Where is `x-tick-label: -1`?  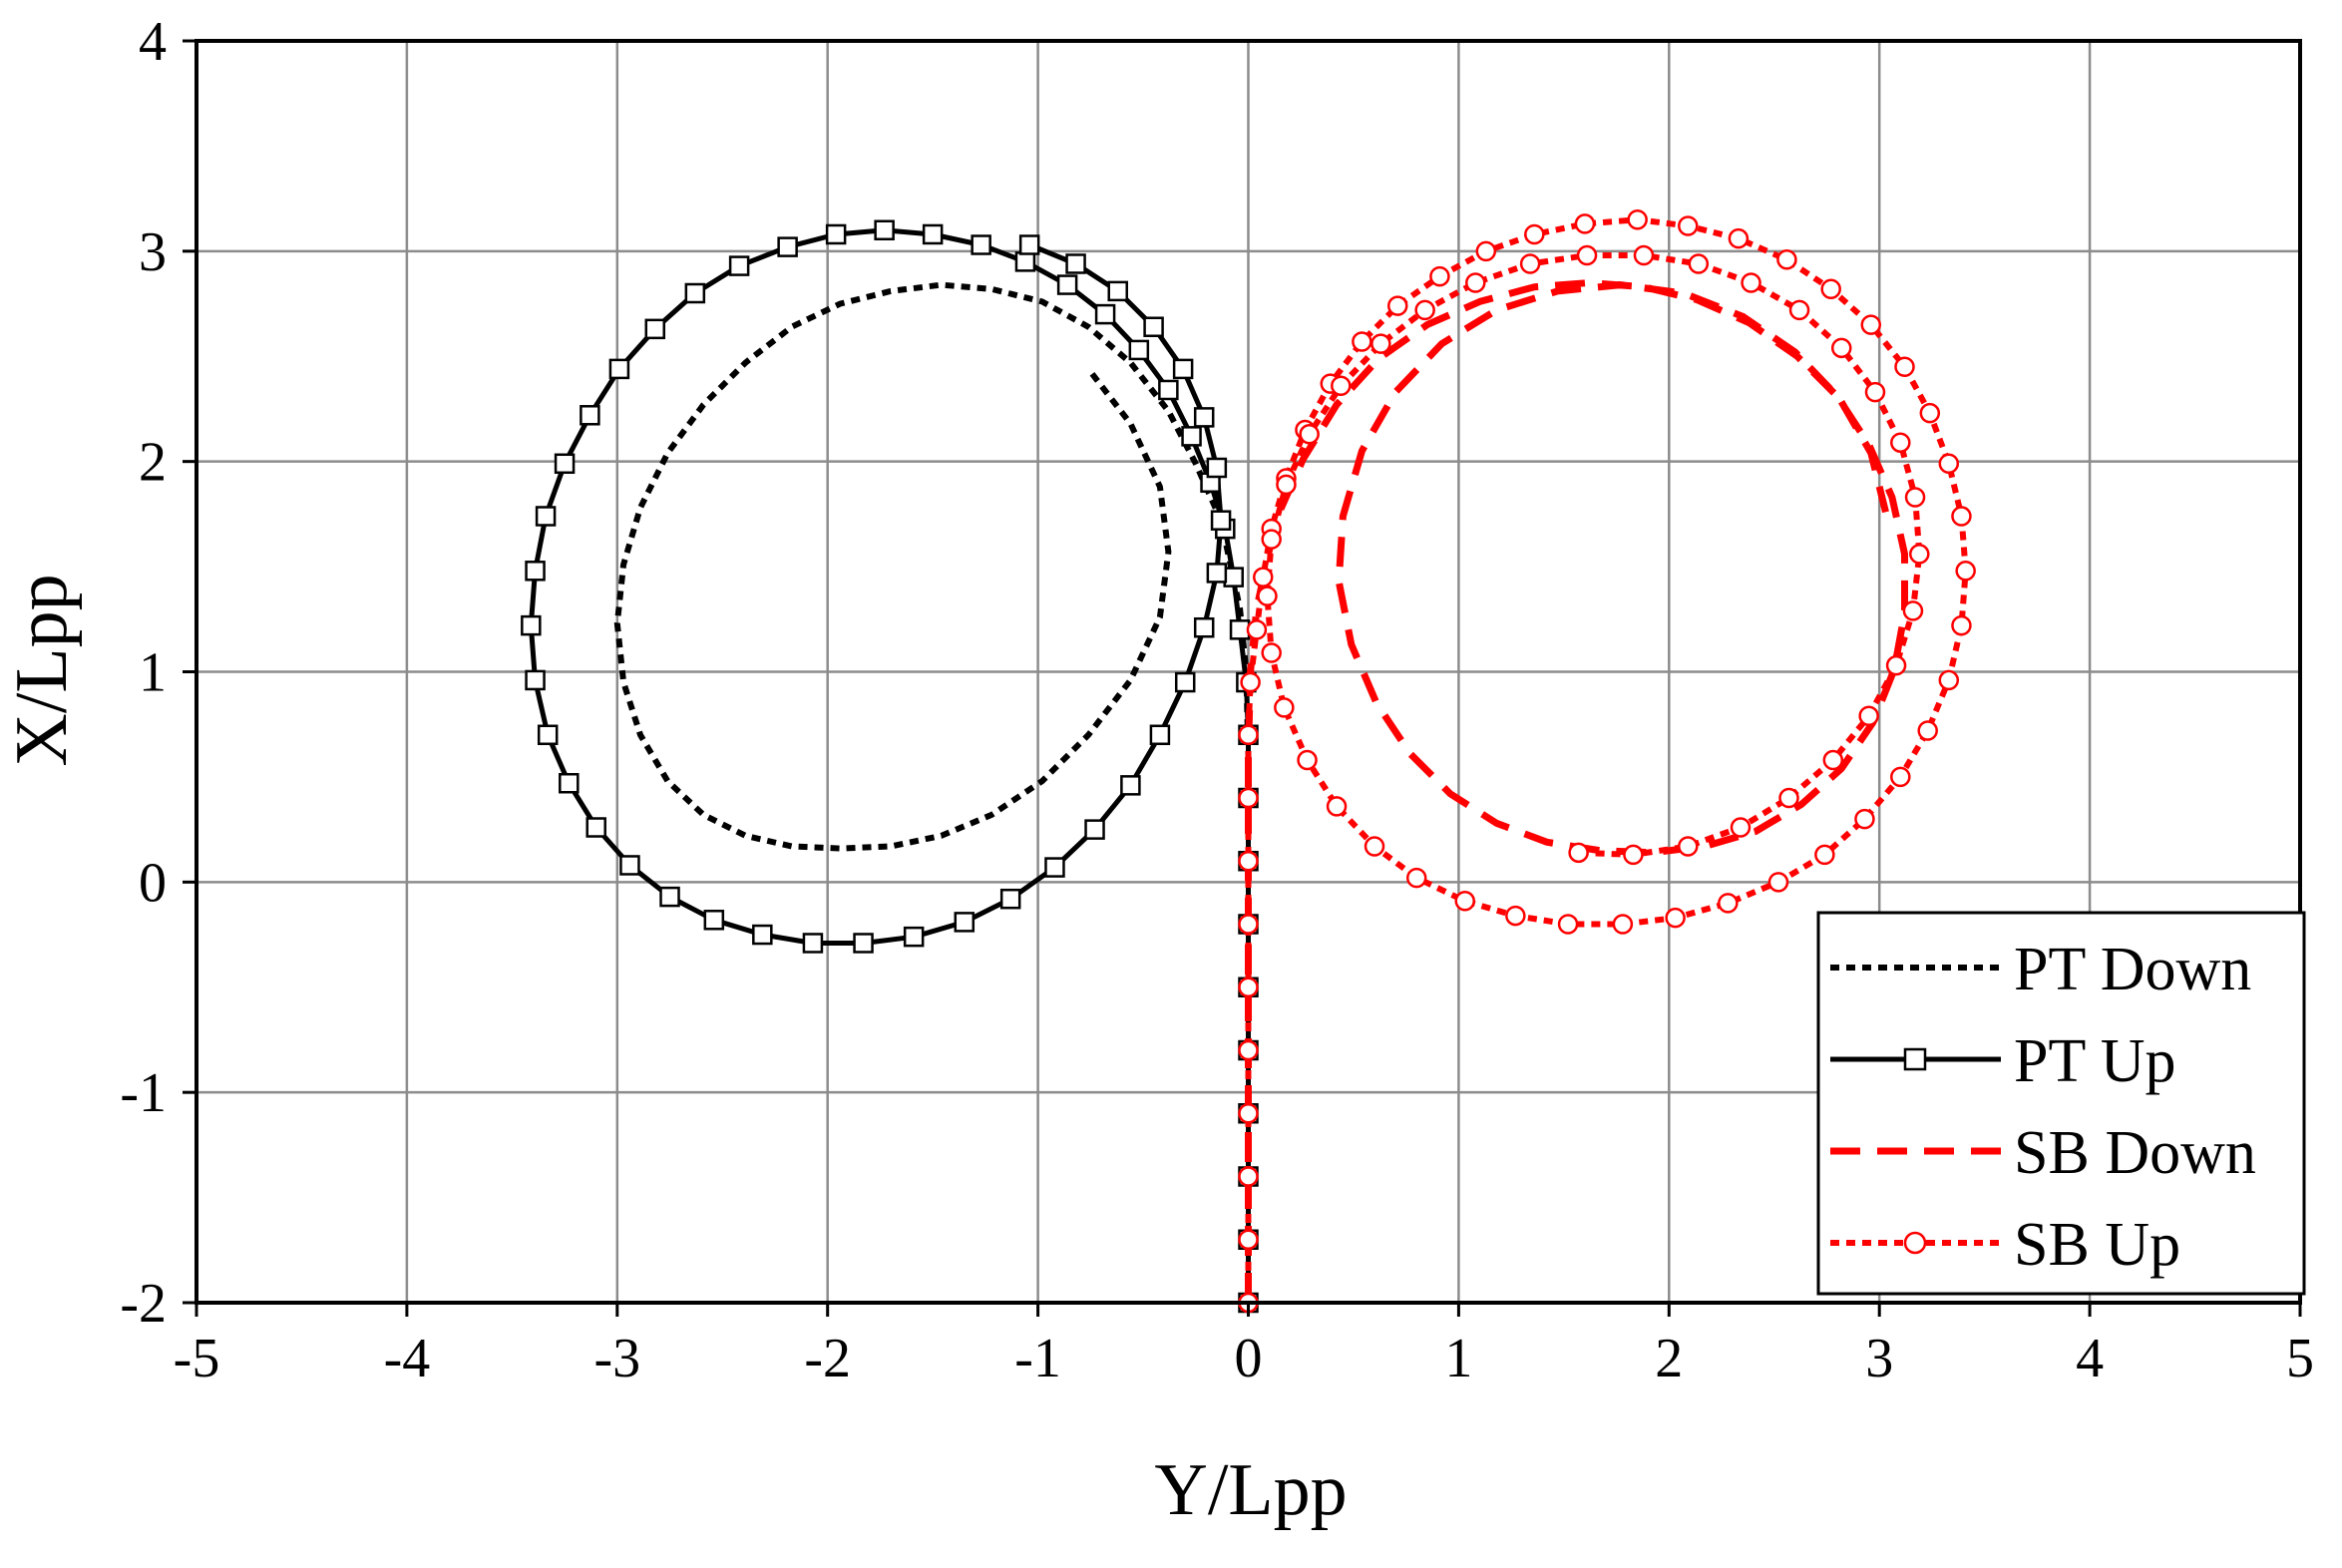
x-tick-label: -1 is located at coordinates (1037, 1359).